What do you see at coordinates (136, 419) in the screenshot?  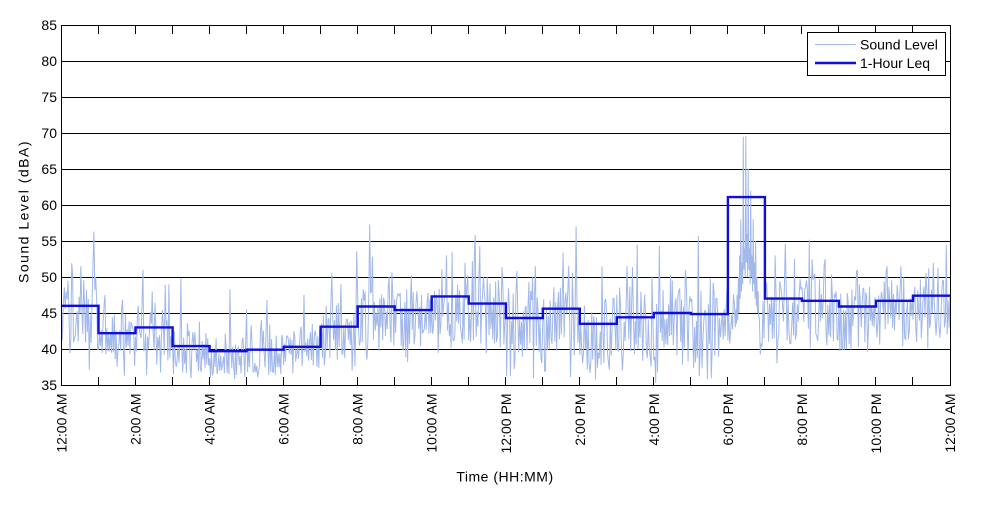 I see `svg-text: 2:00 AM` at bounding box center [136, 419].